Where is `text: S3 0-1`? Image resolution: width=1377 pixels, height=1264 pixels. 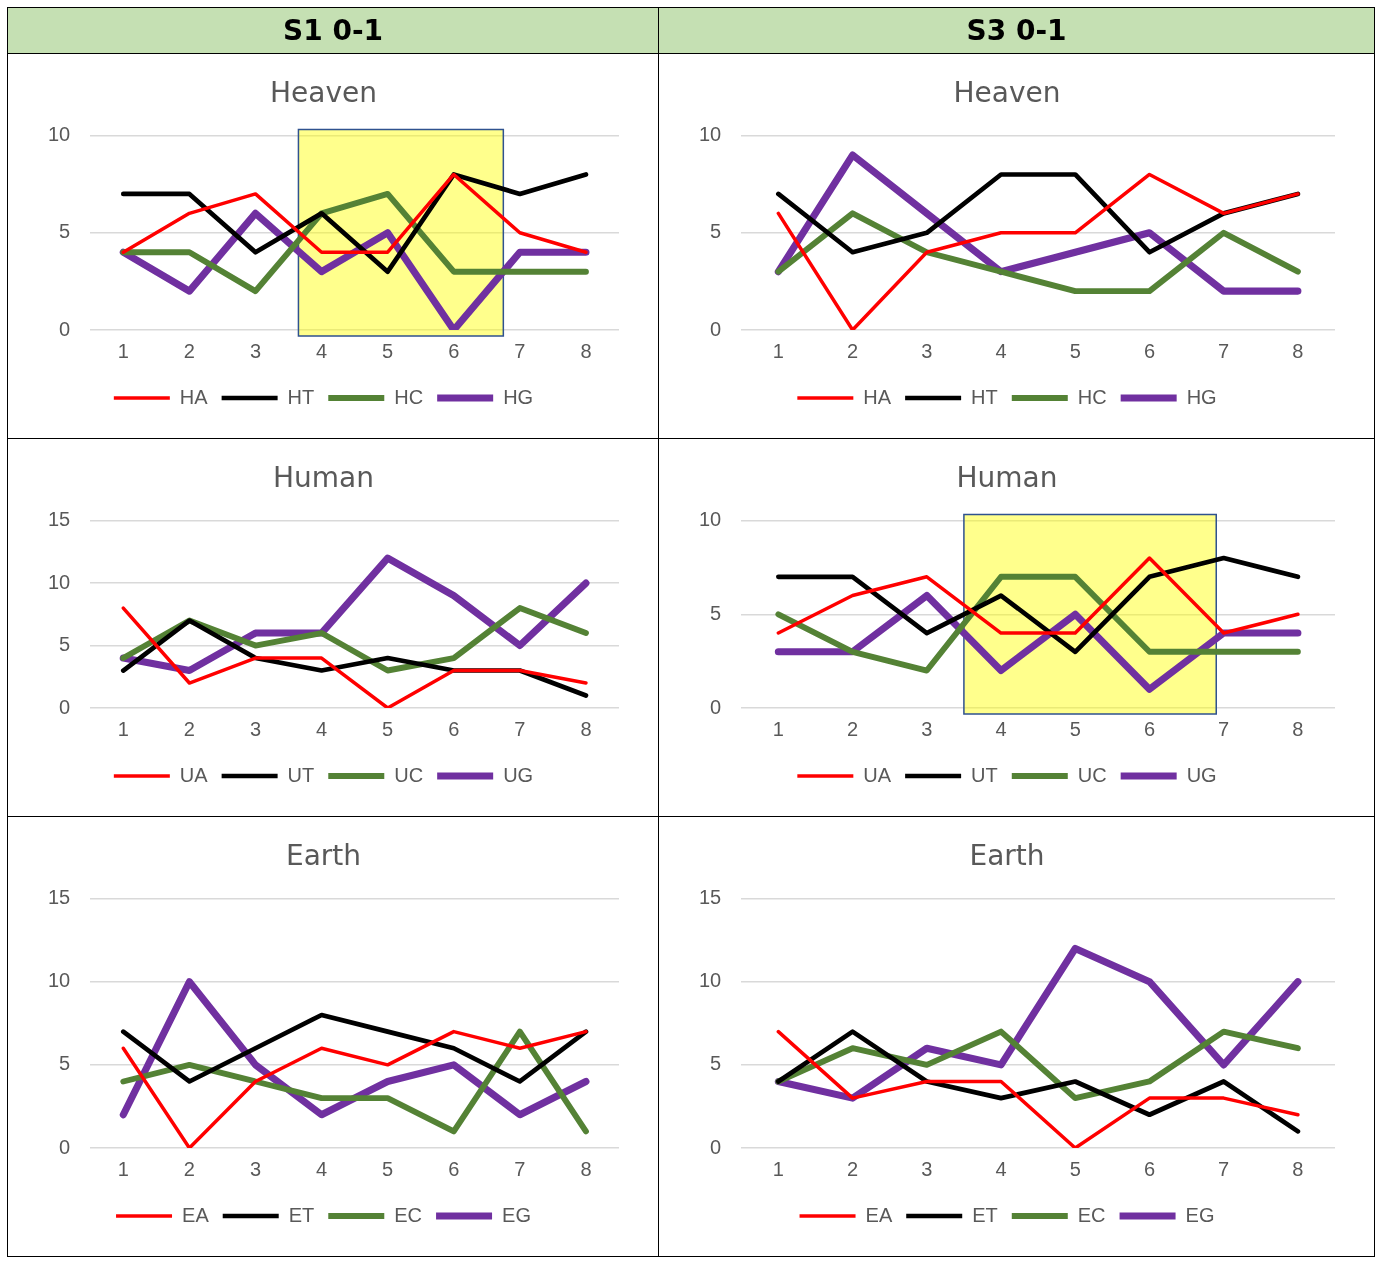 text: S3 0-1 is located at coordinates (1017, 31).